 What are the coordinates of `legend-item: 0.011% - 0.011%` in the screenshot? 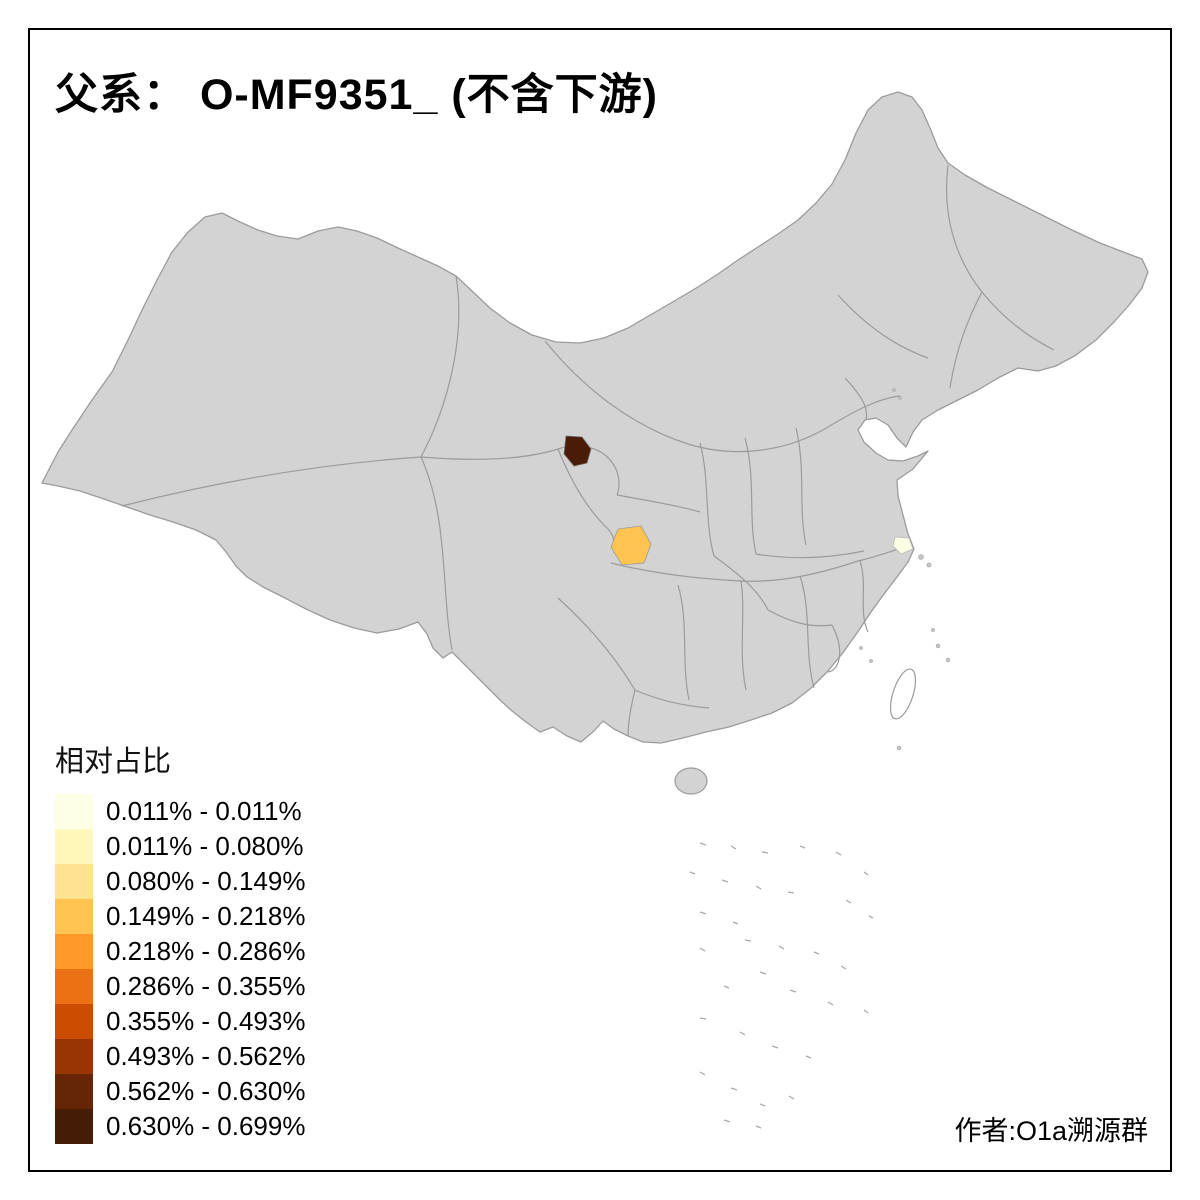 It's located at (180, 811).